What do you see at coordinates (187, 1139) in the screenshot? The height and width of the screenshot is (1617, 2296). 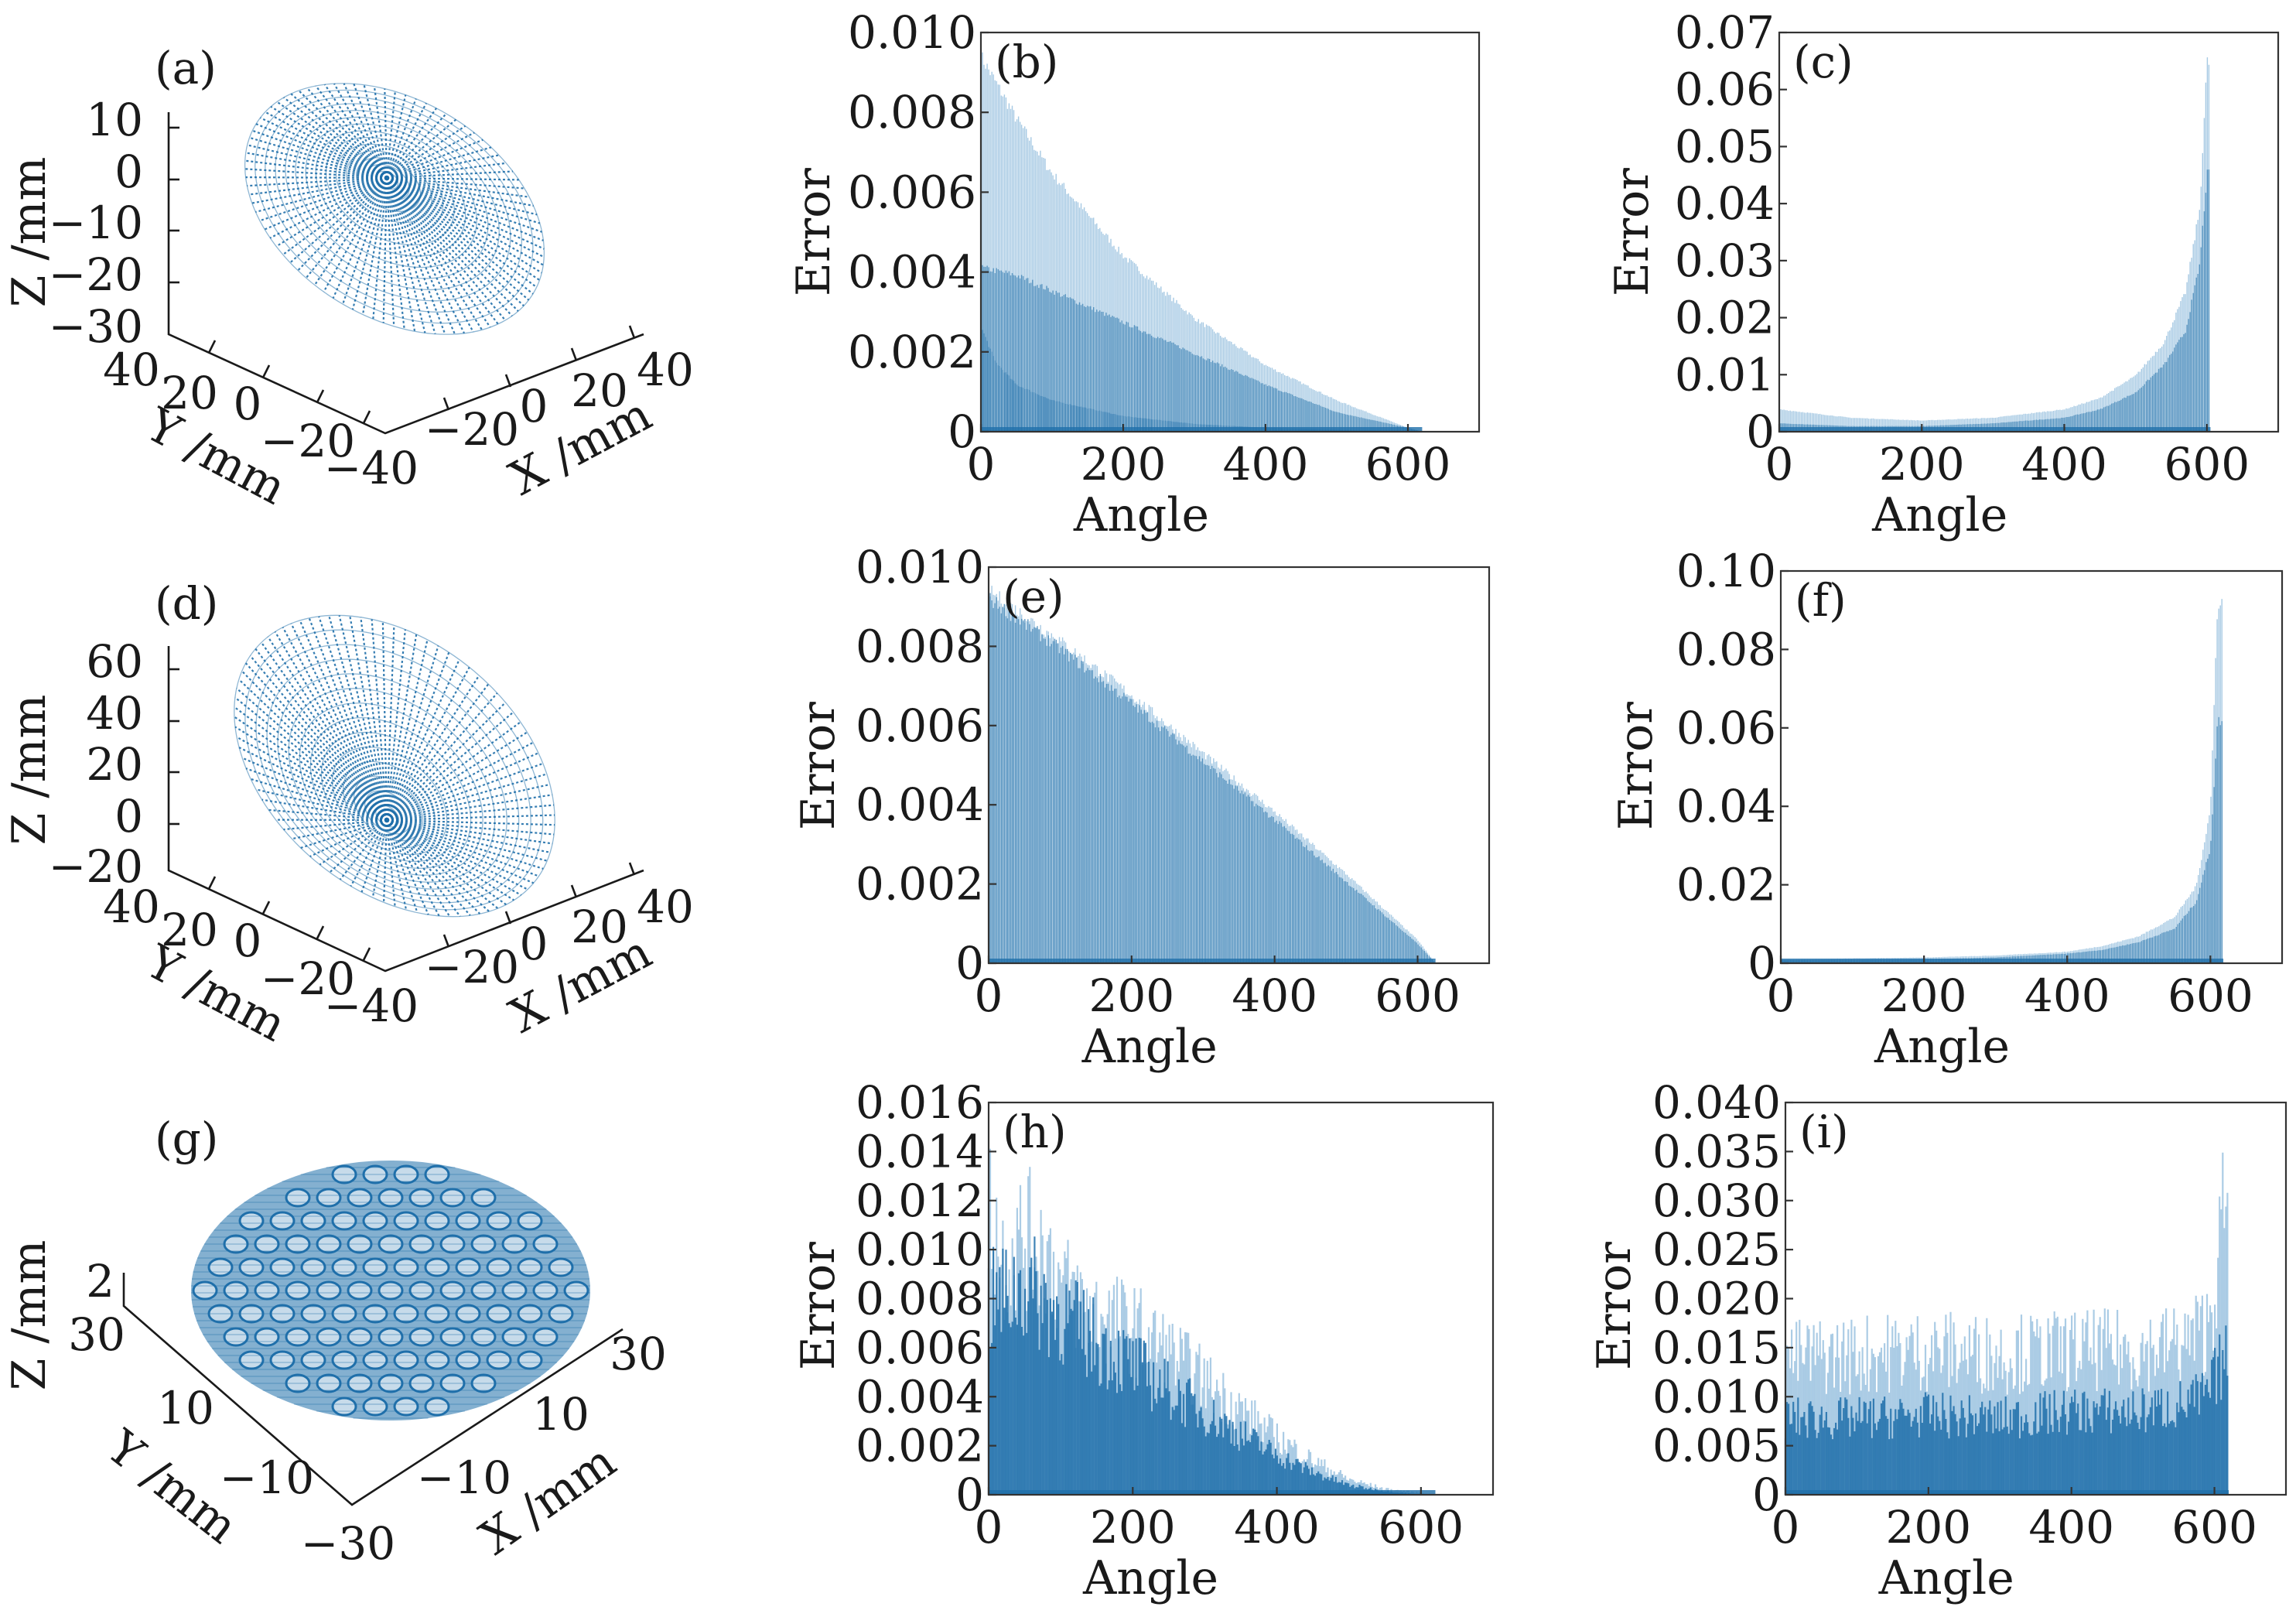 I see `panel-label-g: (g)` at bounding box center [187, 1139].